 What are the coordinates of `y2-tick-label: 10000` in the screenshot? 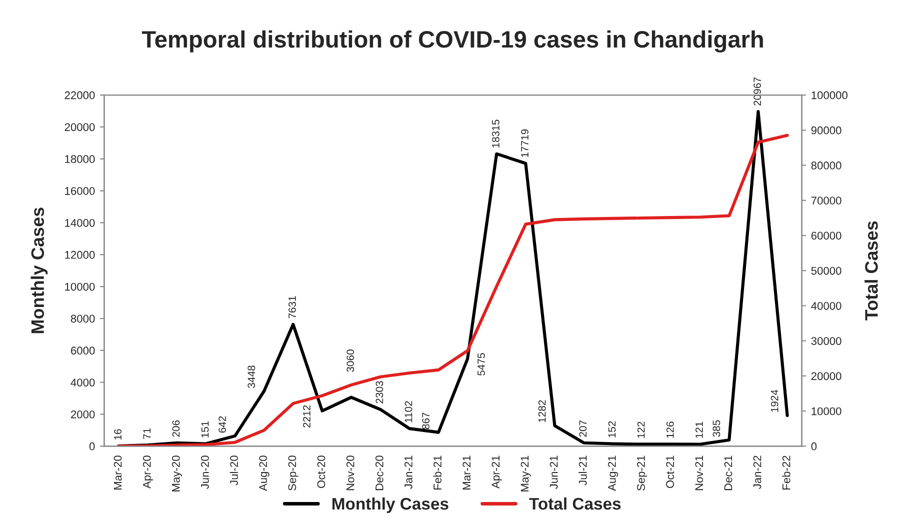 It's located at (827, 411).